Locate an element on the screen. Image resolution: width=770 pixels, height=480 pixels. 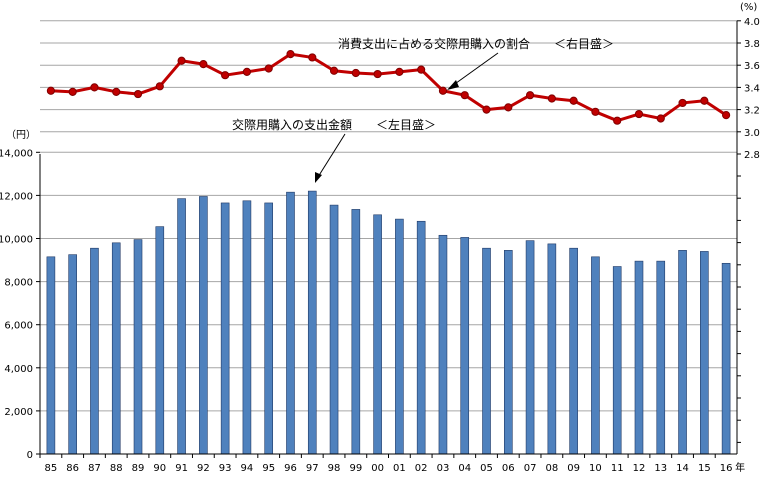
x-tick-label: 91 is located at coordinates (181, 468).